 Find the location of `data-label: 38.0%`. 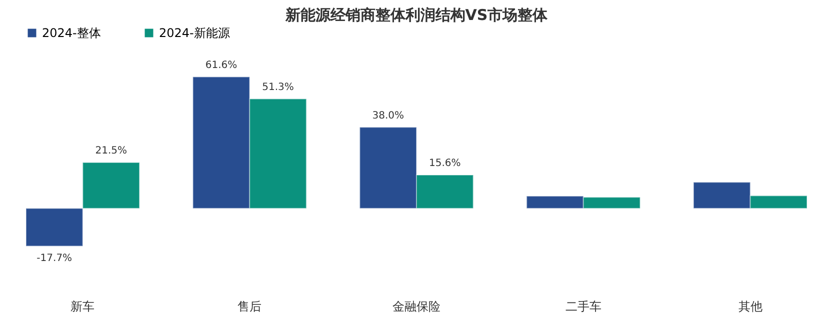

data-label: 38.0% is located at coordinates (388, 116).